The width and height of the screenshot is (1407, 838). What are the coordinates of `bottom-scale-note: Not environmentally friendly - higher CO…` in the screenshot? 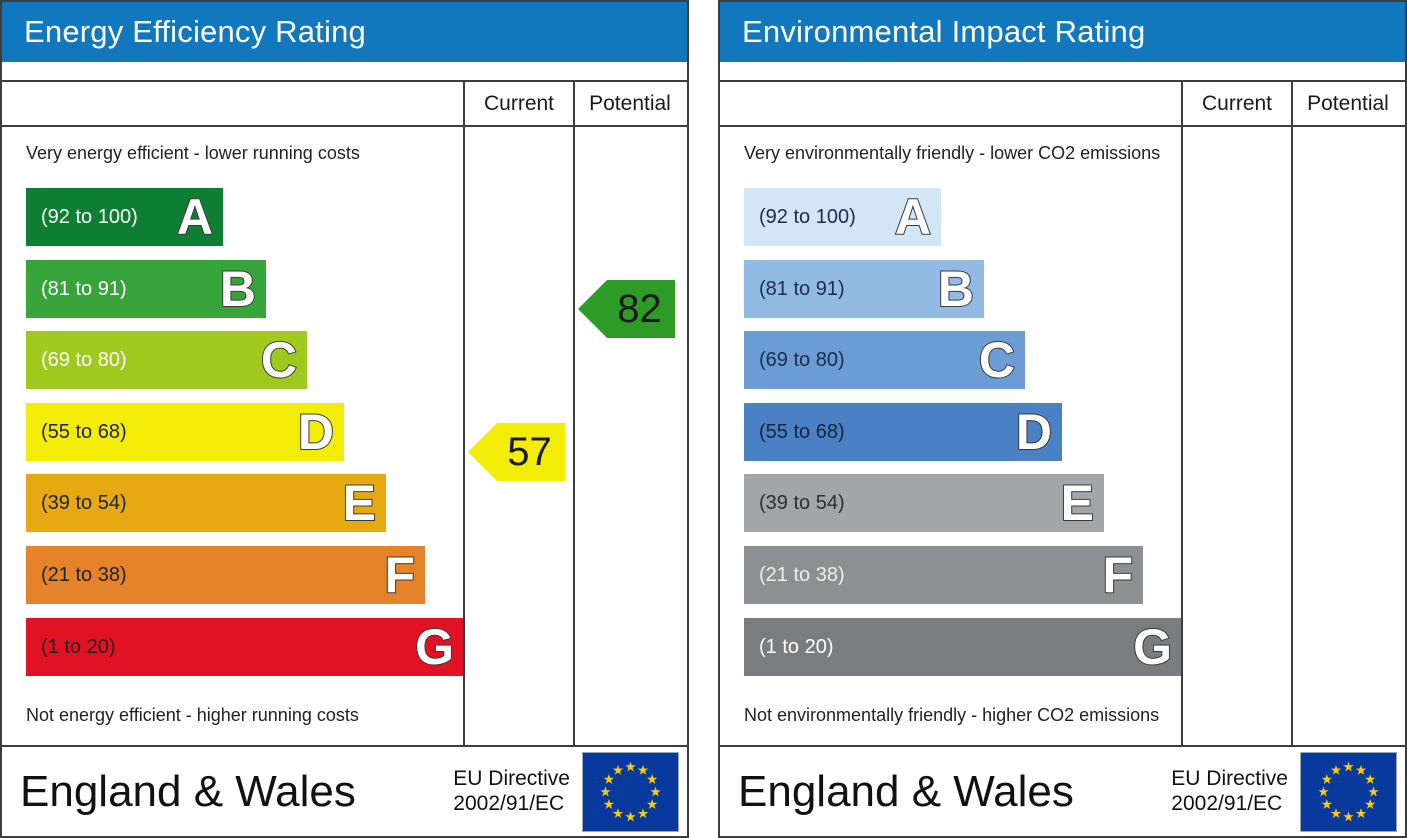 It's located at (952, 715).